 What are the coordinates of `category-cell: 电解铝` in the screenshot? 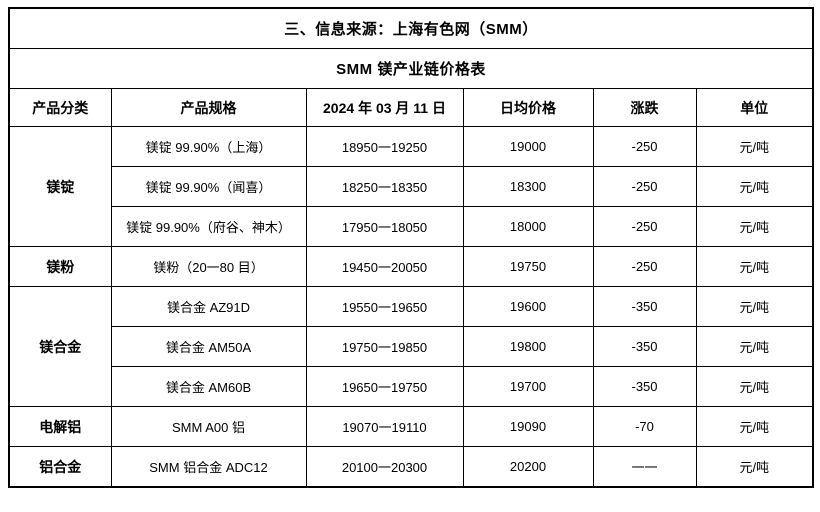 It's located at (60, 426).